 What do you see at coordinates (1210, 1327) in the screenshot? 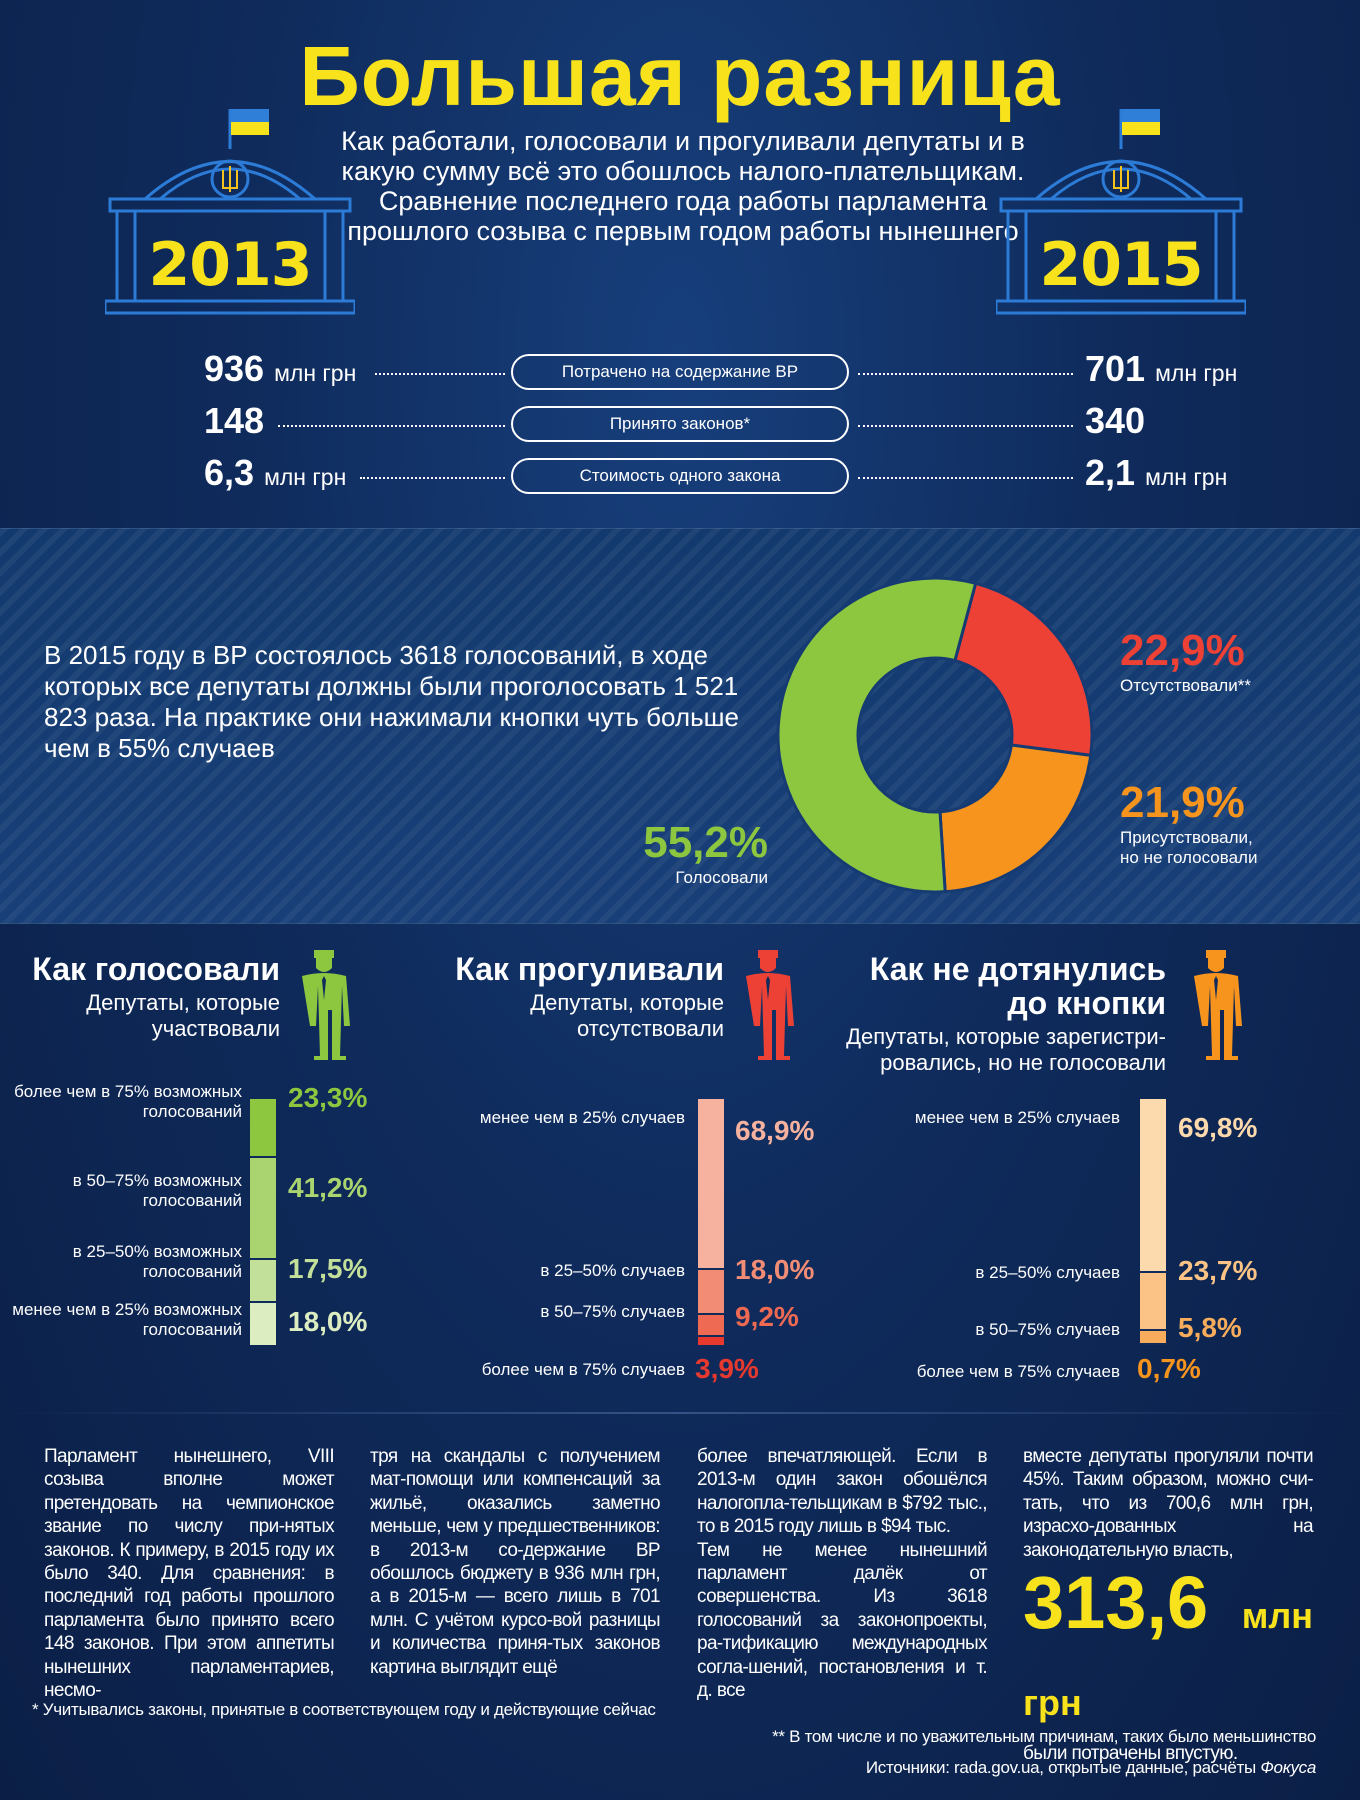
I see `bar-value: 5,8%` at bounding box center [1210, 1327].